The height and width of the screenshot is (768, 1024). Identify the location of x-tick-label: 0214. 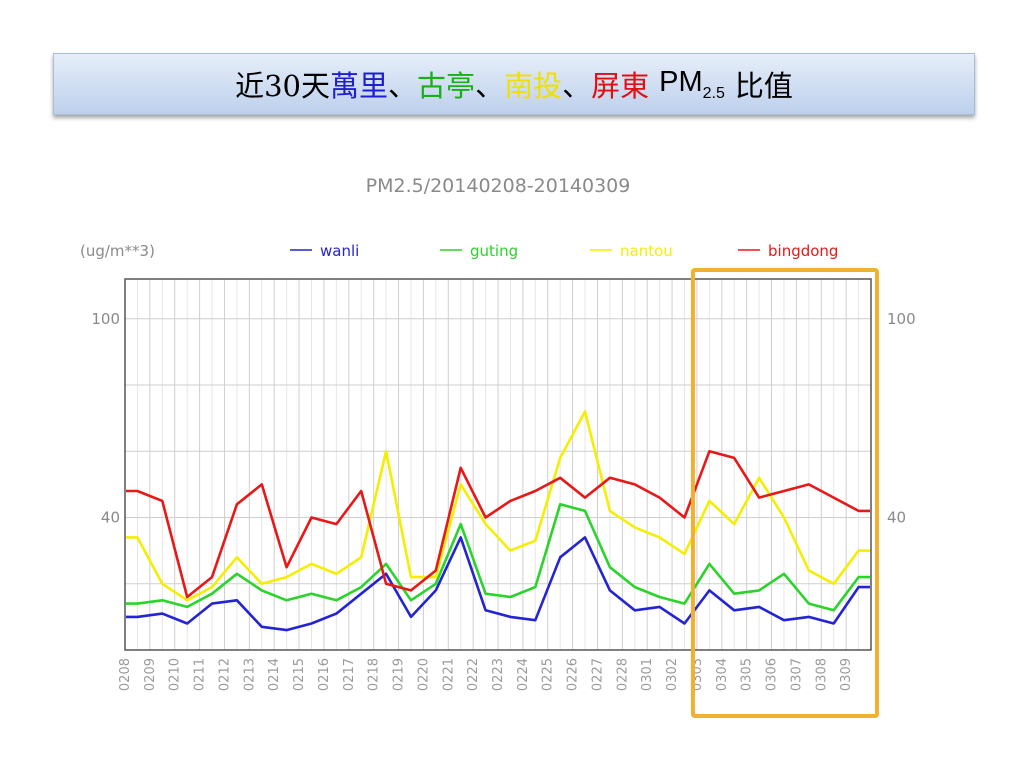
(274, 674).